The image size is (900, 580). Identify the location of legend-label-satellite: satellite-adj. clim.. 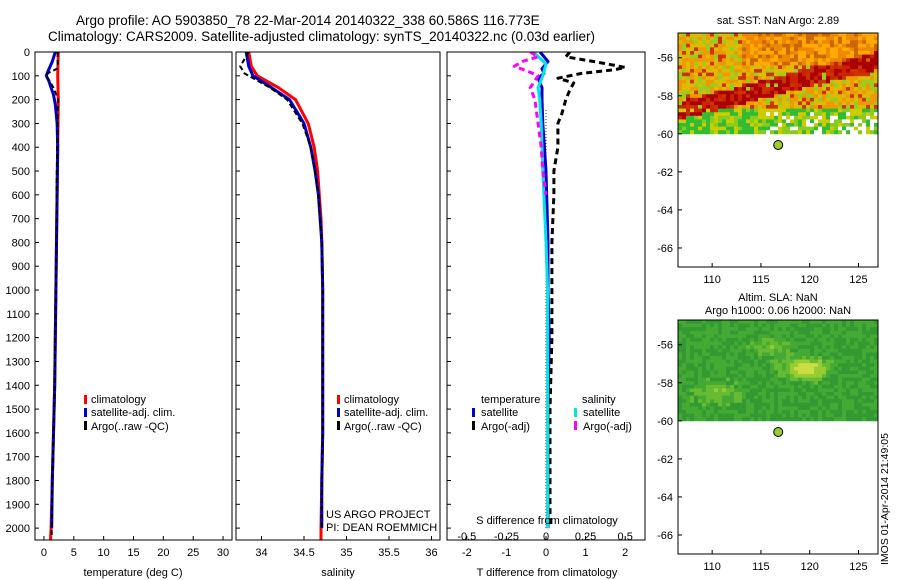
(133, 413).